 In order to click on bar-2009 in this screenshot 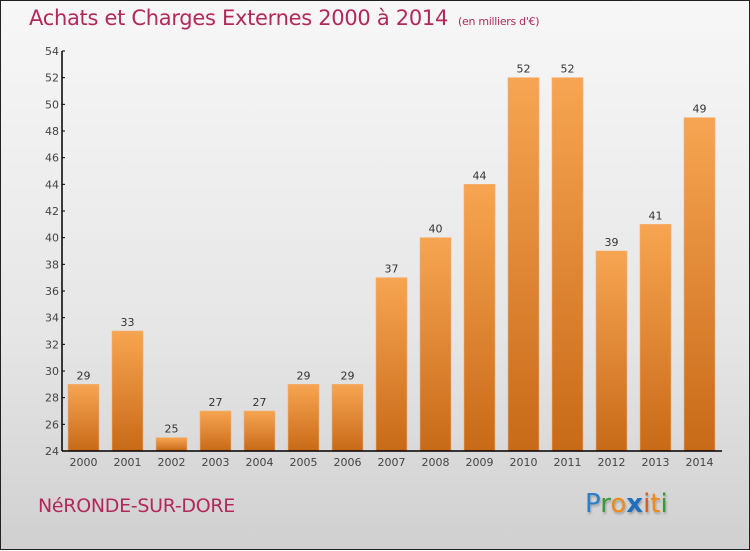, I will do `click(479, 318)`.